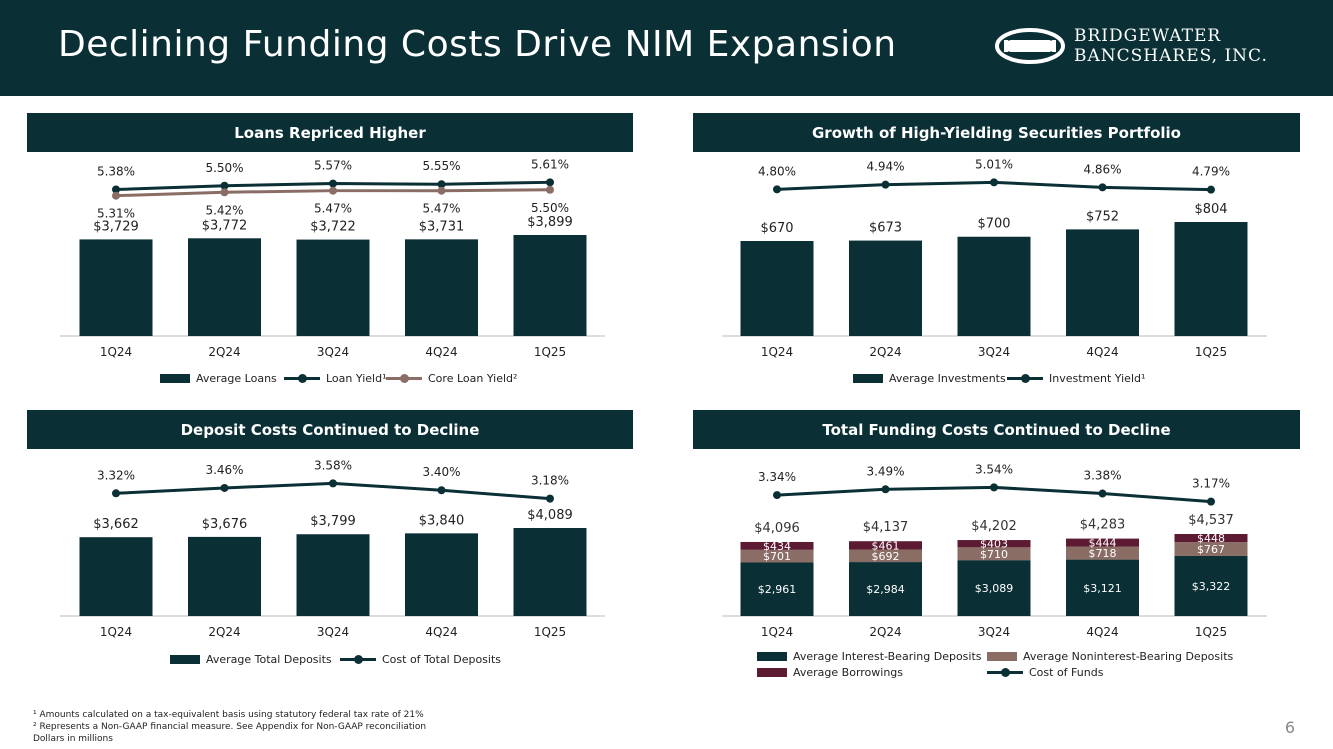 The width and height of the screenshot is (1333, 749). I want to click on line-value-label: 3.38%, so click(1102, 476).